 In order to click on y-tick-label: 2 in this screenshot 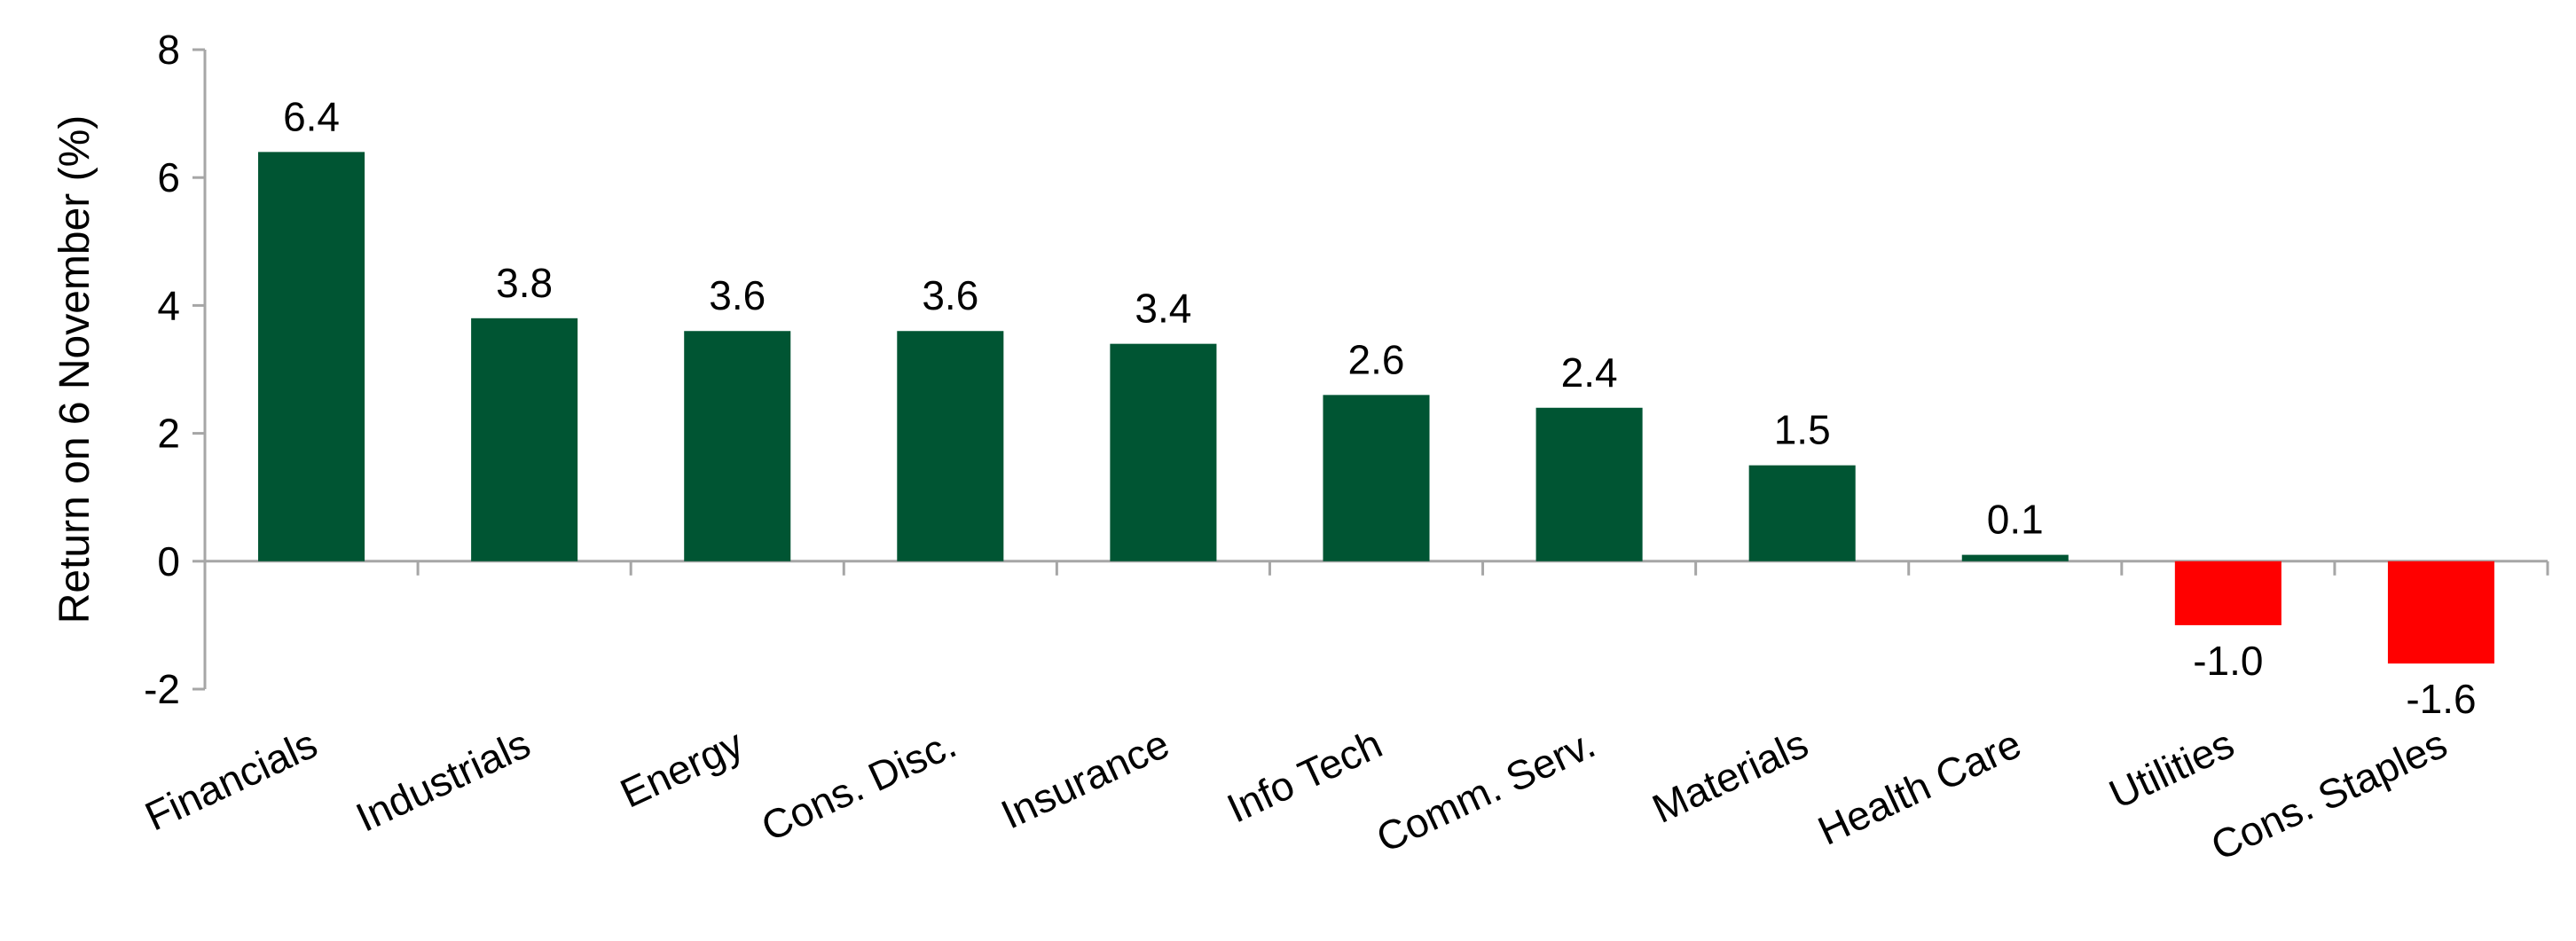, I will do `click(168, 434)`.